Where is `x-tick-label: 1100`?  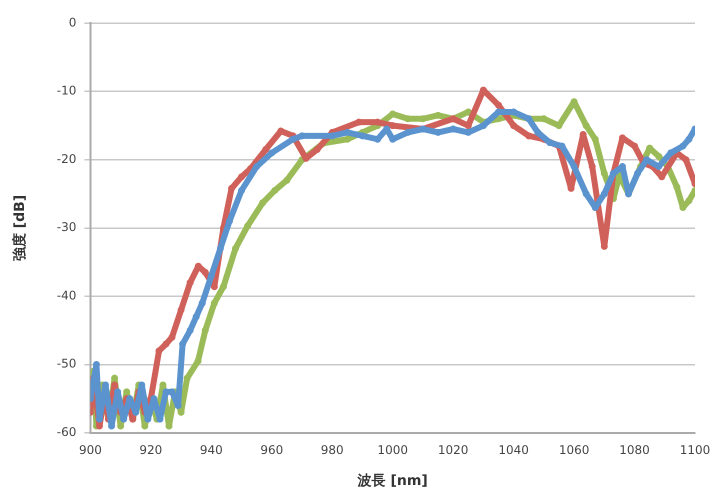 x-tick-label: 1100 is located at coordinates (695, 450).